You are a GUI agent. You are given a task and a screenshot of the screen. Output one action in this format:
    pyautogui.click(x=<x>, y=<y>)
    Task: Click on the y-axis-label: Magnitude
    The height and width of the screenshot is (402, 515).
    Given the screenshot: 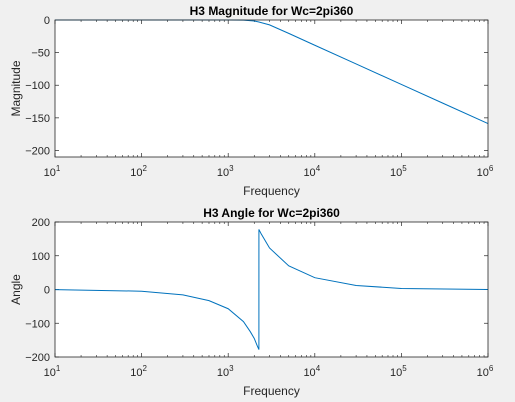 What is the action you would take?
    pyautogui.click(x=16, y=88)
    